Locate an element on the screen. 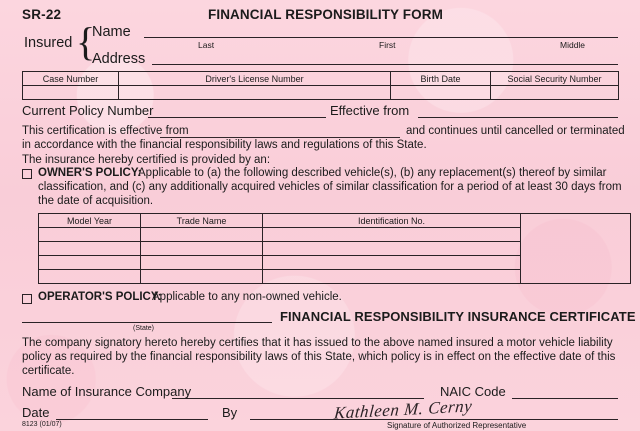  naic-code-input is located at coordinates (565, 398).